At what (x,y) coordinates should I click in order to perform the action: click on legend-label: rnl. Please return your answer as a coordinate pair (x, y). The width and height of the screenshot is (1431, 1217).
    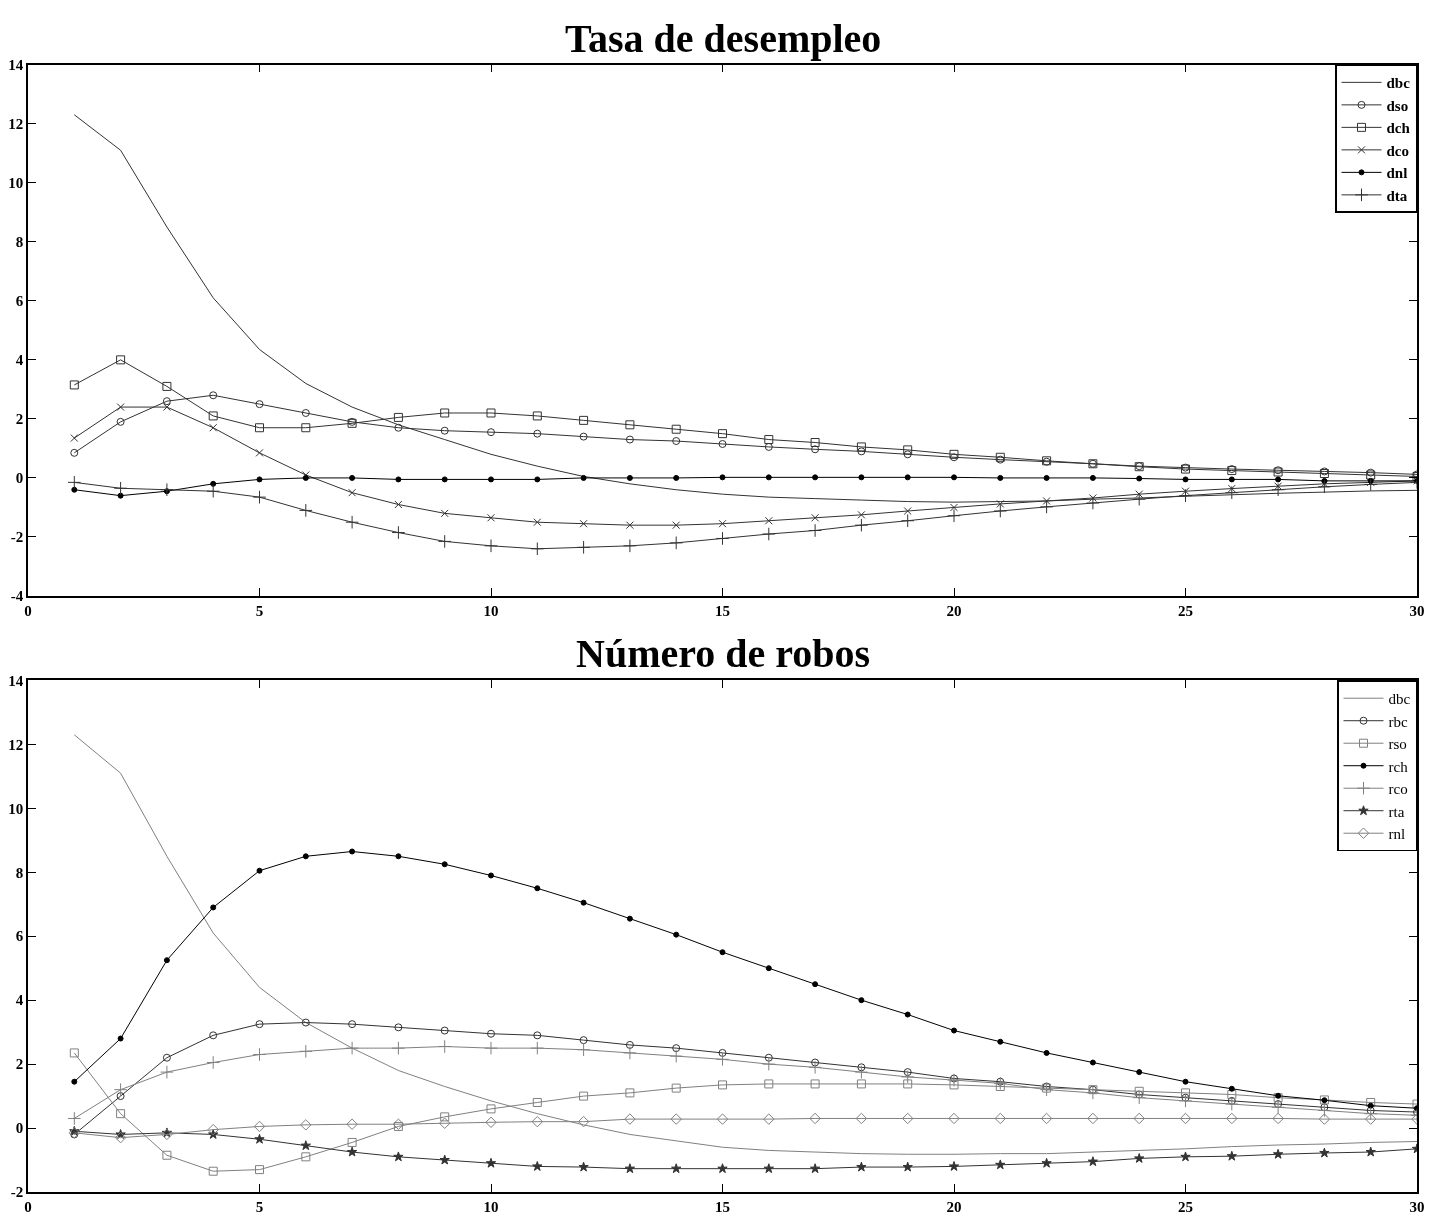
    Looking at the image, I should click on (1397, 834).